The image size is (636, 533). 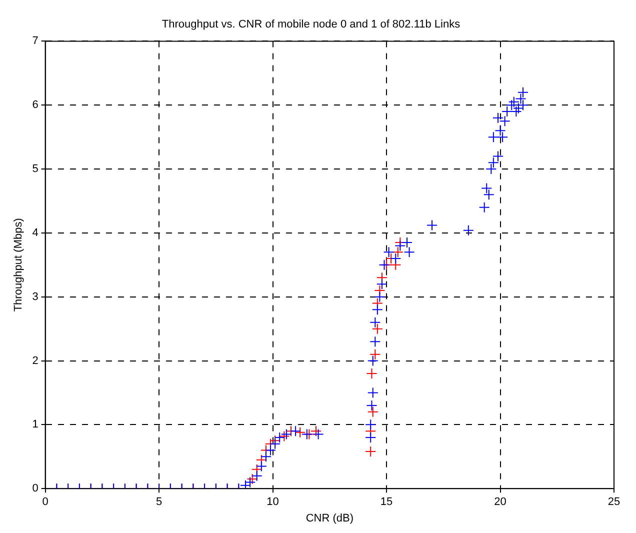 I want to click on x-tick-label: 5, so click(x=159, y=502).